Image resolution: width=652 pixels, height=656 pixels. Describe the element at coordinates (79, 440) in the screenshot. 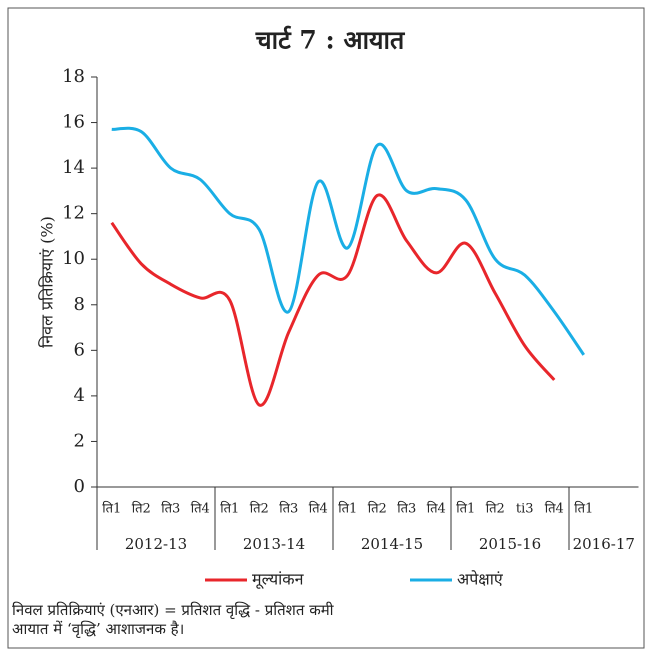

I see `y-tick-label: 2` at that location.